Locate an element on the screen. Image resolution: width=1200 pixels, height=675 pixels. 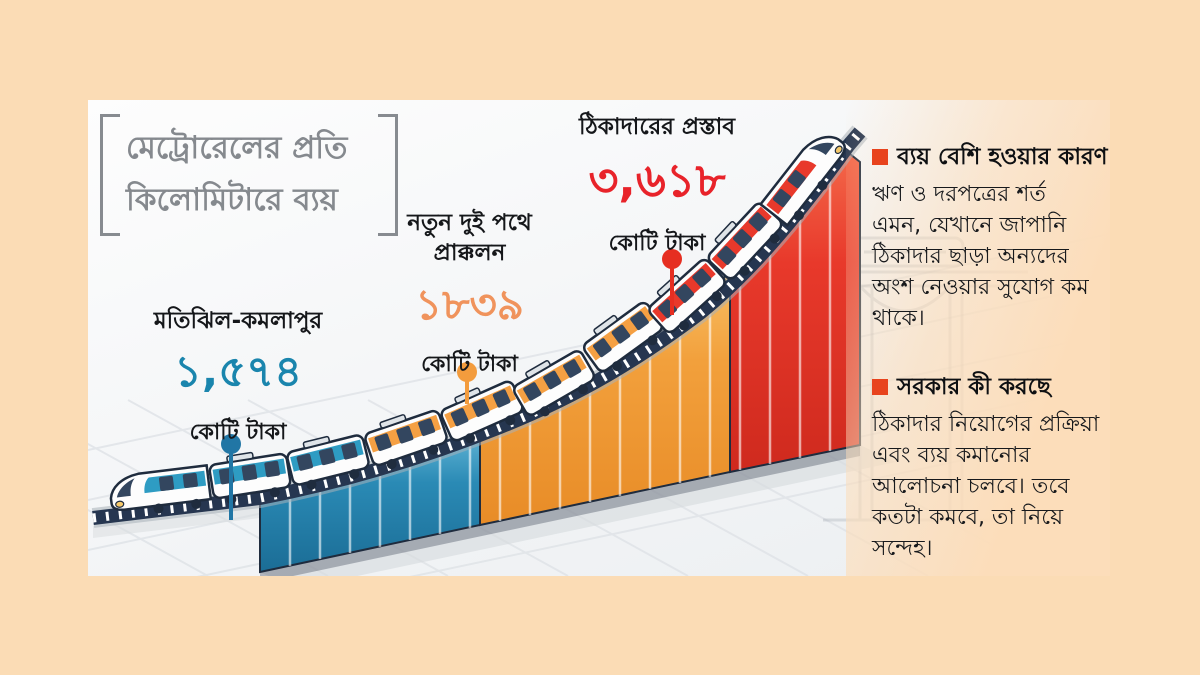
stat-label: নতুন দুই পথে প্রাক্কলন is located at coordinates (469, 238).